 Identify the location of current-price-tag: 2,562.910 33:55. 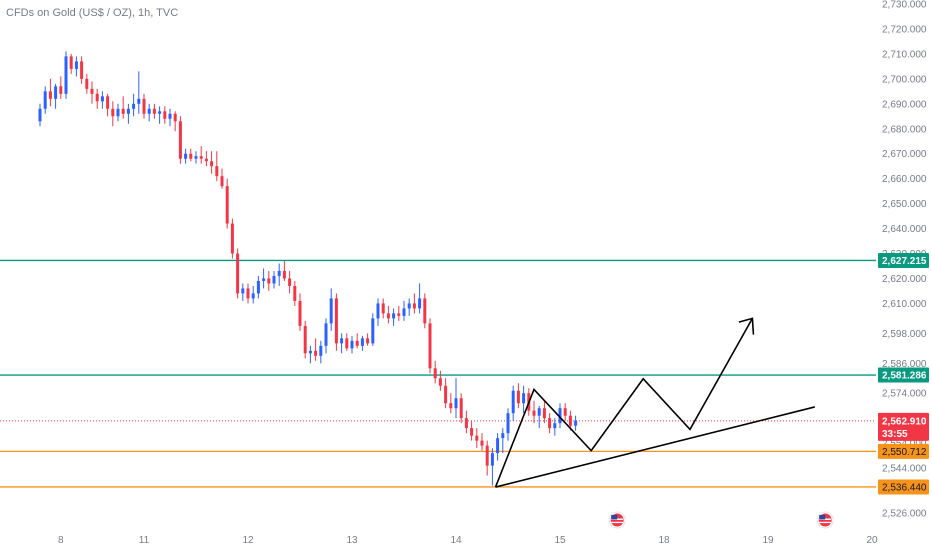
(903, 426).